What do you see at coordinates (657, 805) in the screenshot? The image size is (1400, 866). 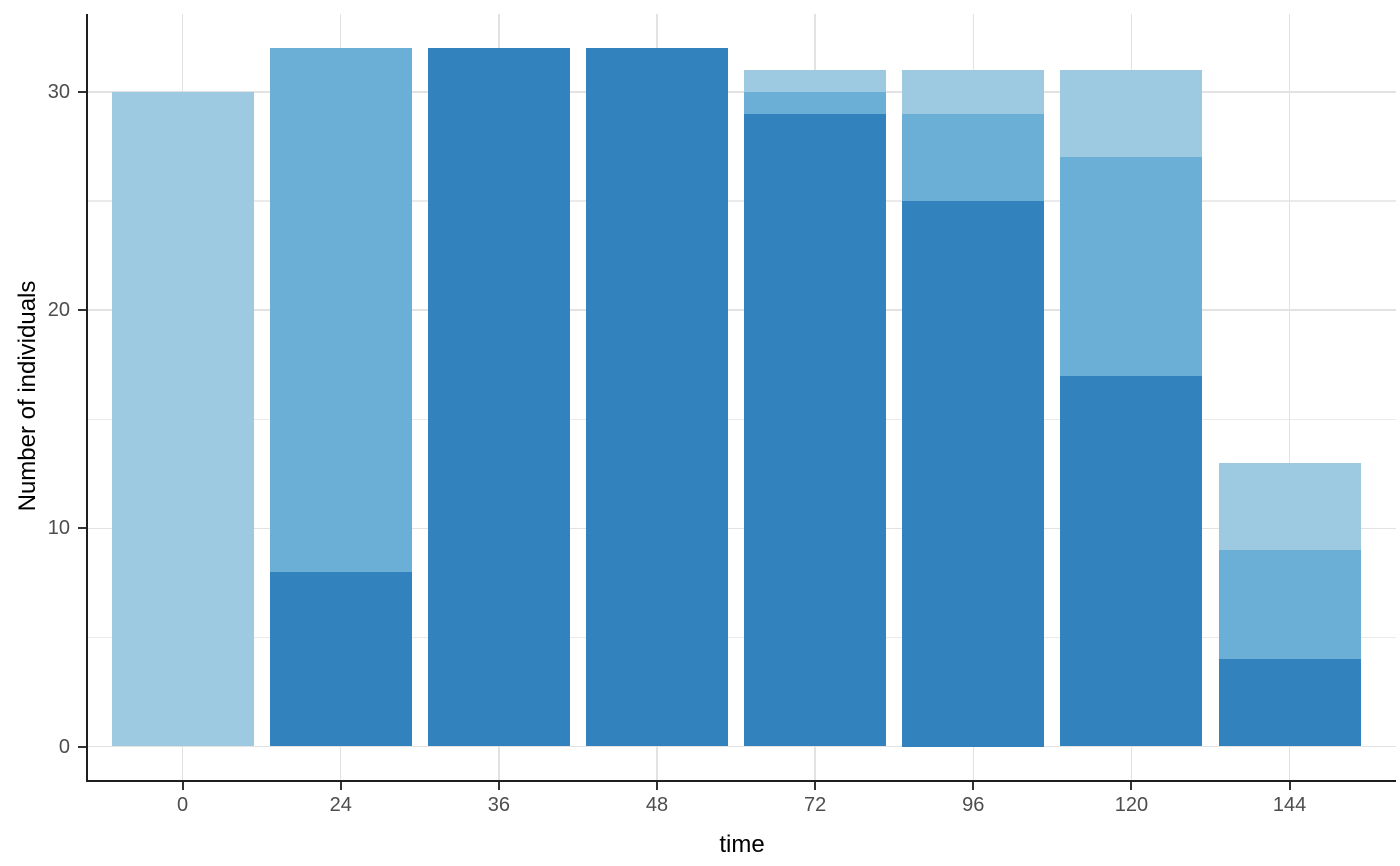 I see `x-tick-label: 48` at bounding box center [657, 805].